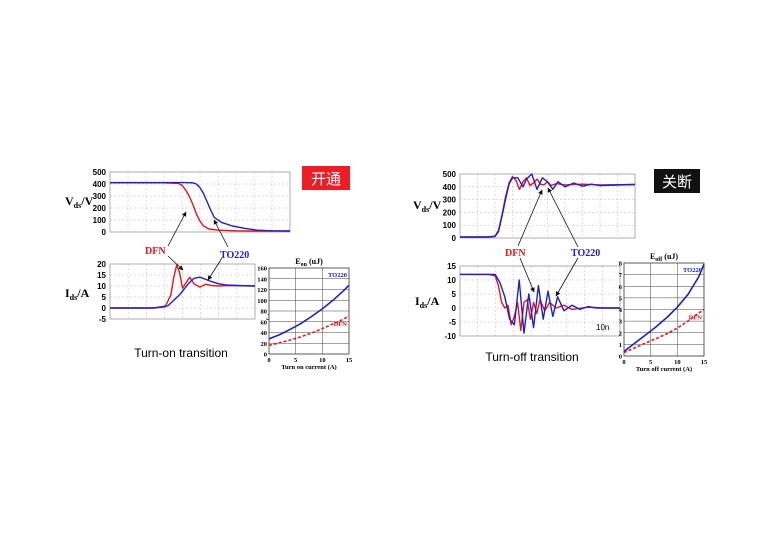  Describe the element at coordinates (309, 331) in the screenshot. I see `eon-series-dfn` at that location.